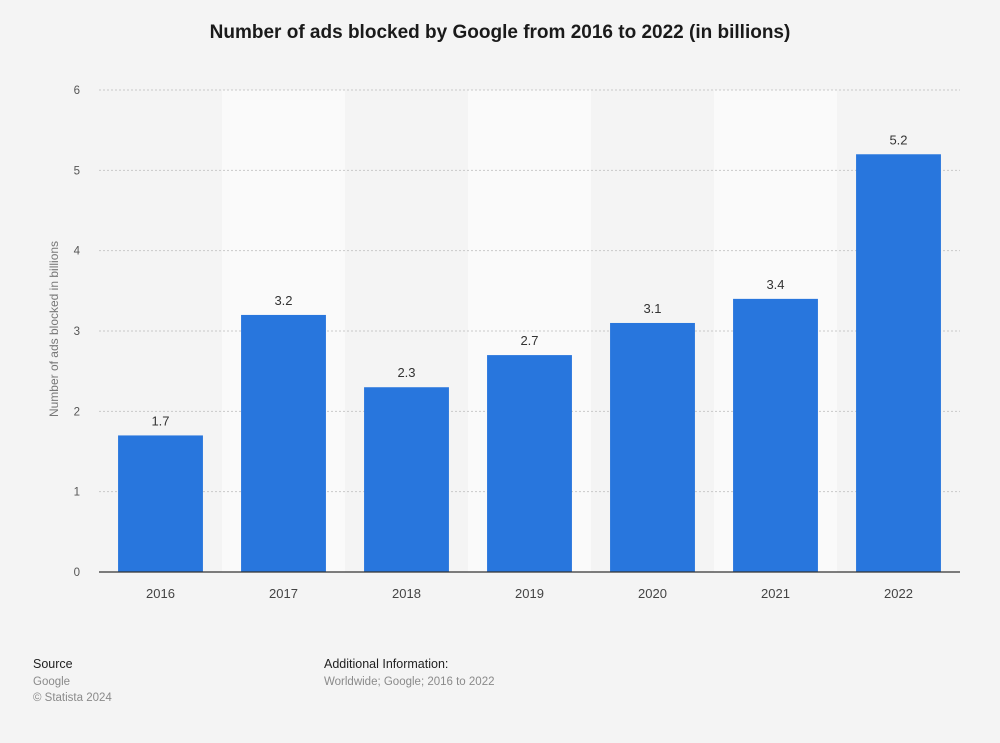 The height and width of the screenshot is (743, 1000). I want to click on value-label: 2.7, so click(529, 340).